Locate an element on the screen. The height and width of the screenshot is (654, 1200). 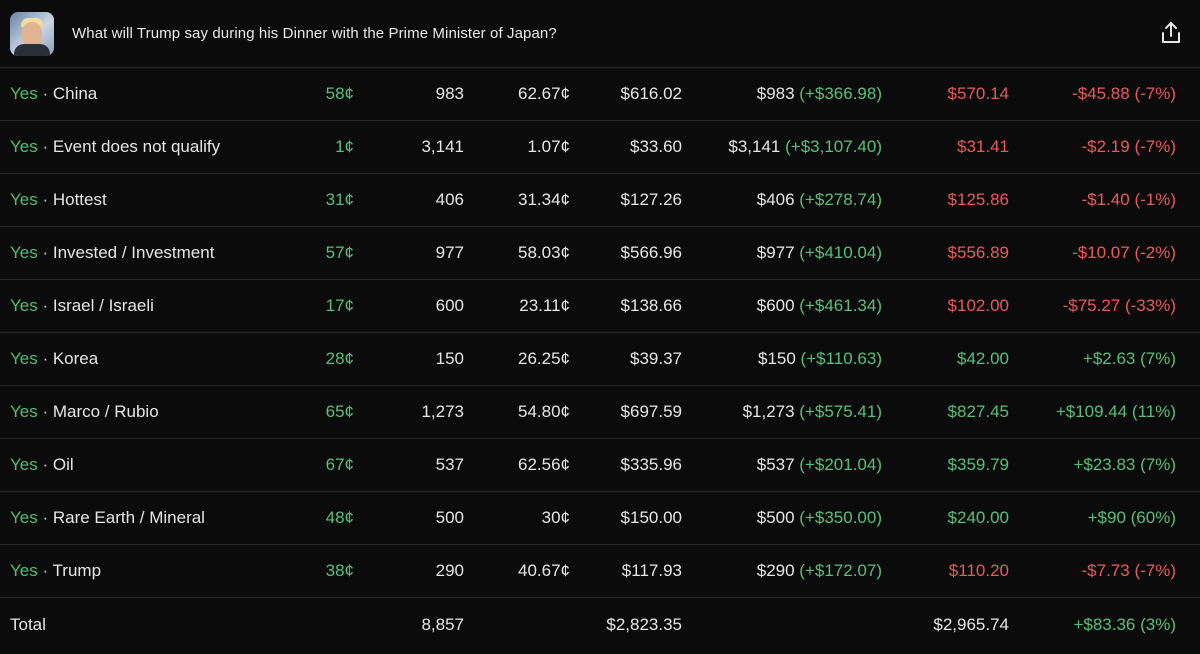
outcome-name: Trump is located at coordinates (77, 570).